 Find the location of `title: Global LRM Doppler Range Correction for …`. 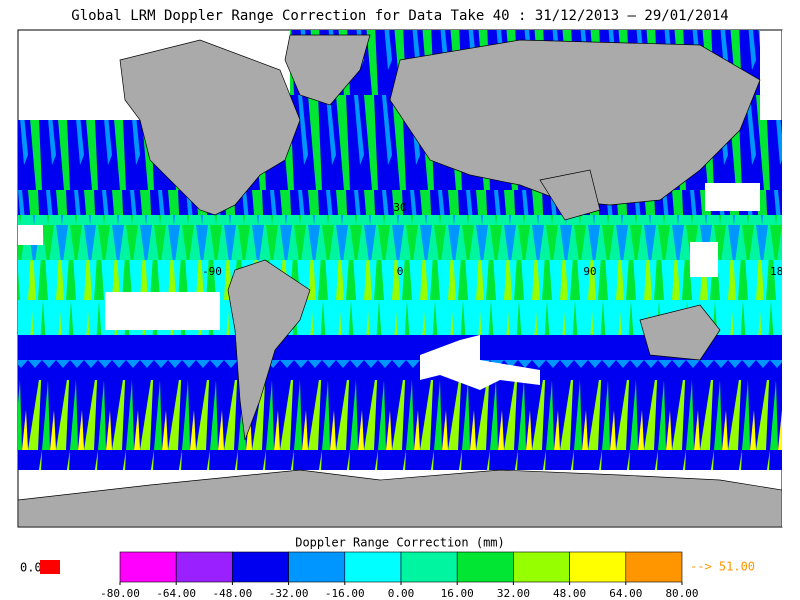

title: Global LRM Doppler Range Correction for … is located at coordinates (399, 16).